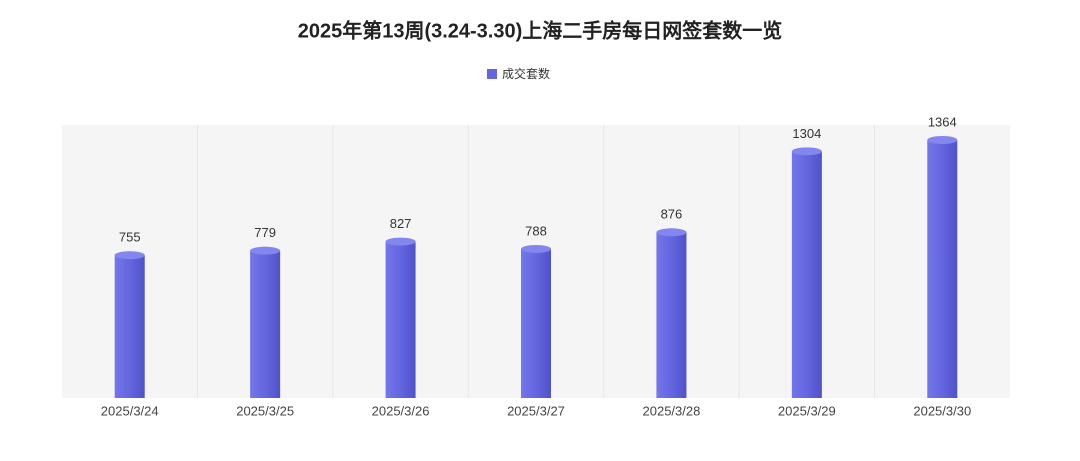 The height and width of the screenshot is (461, 1080). I want to click on value-label: 779, so click(265, 232).